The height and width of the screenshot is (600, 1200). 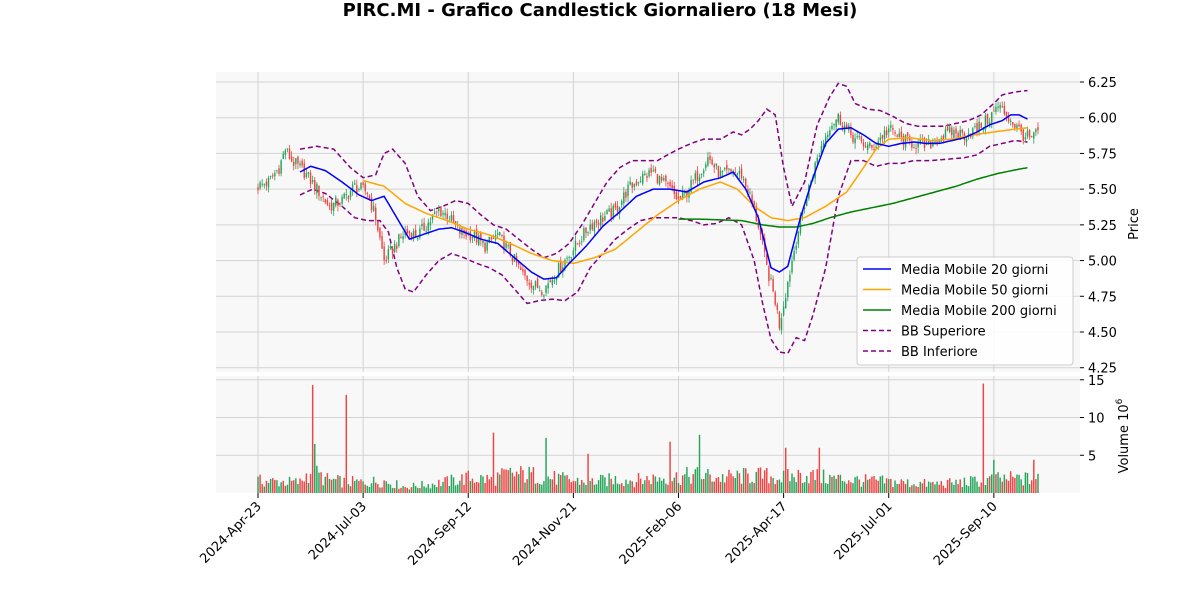 I want to click on x-tick-label: 2025-Feb-06, so click(x=651, y=533).